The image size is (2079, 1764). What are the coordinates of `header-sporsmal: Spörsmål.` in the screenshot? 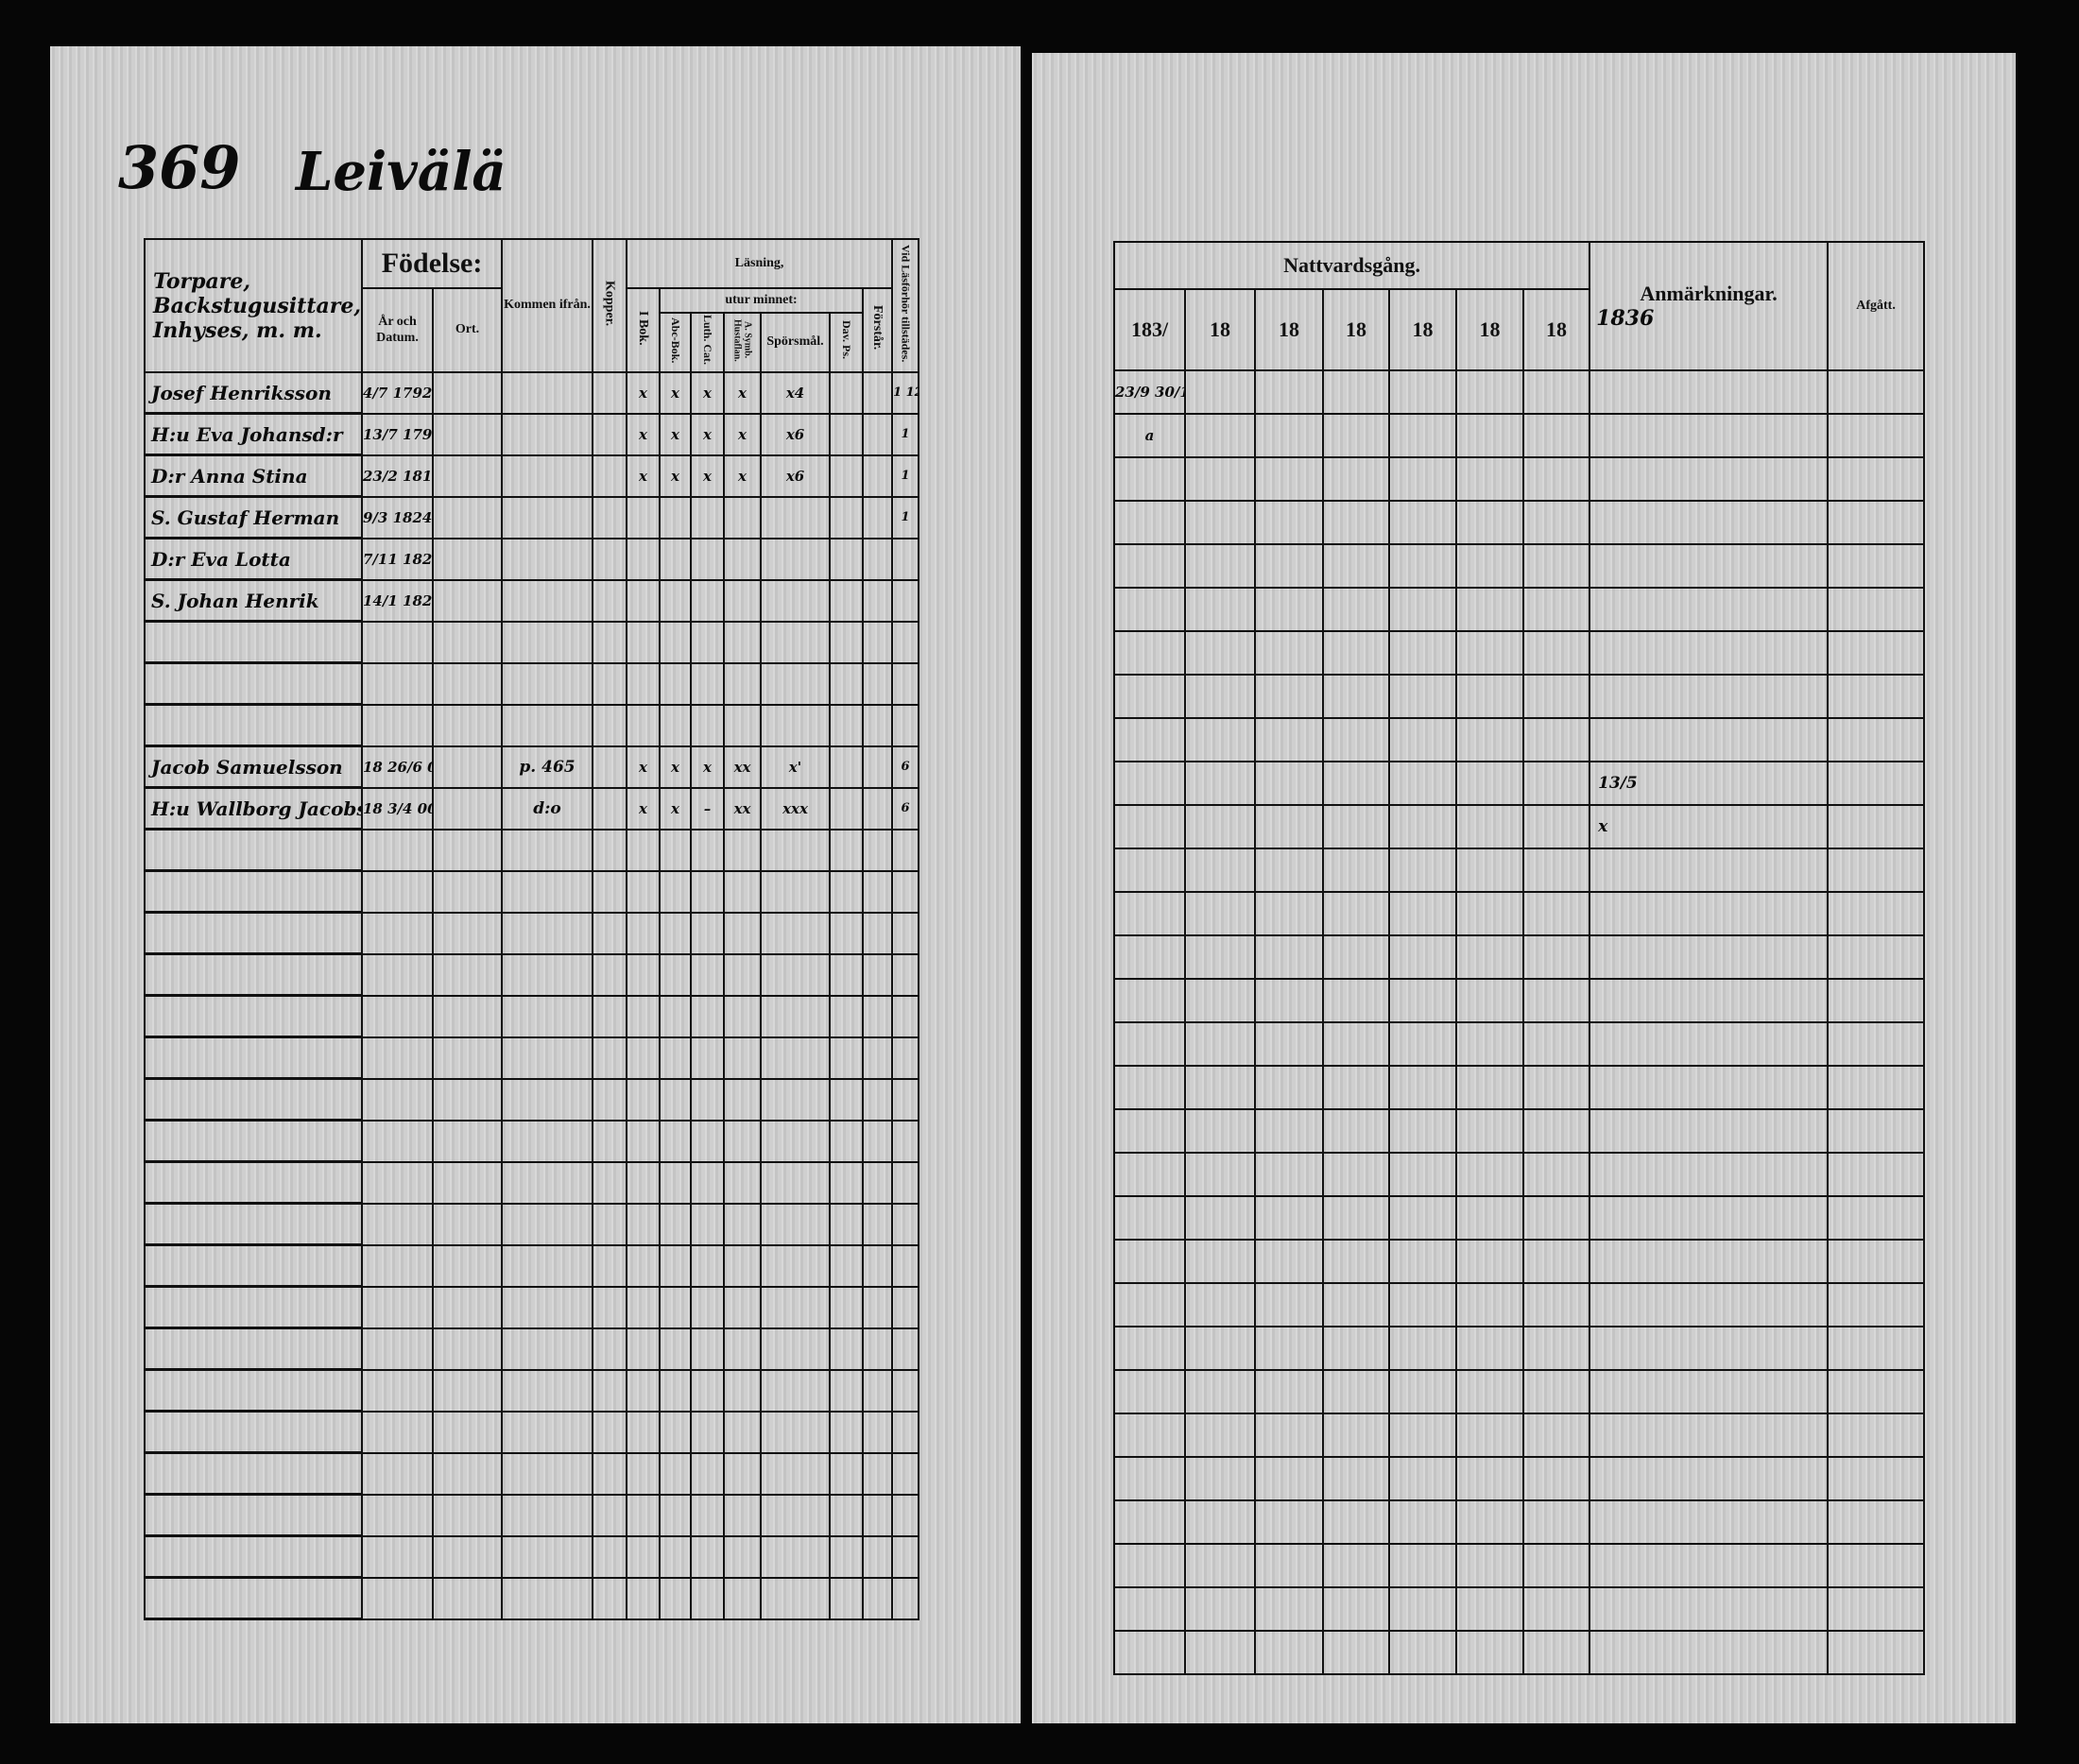 It's located at (796, 342).